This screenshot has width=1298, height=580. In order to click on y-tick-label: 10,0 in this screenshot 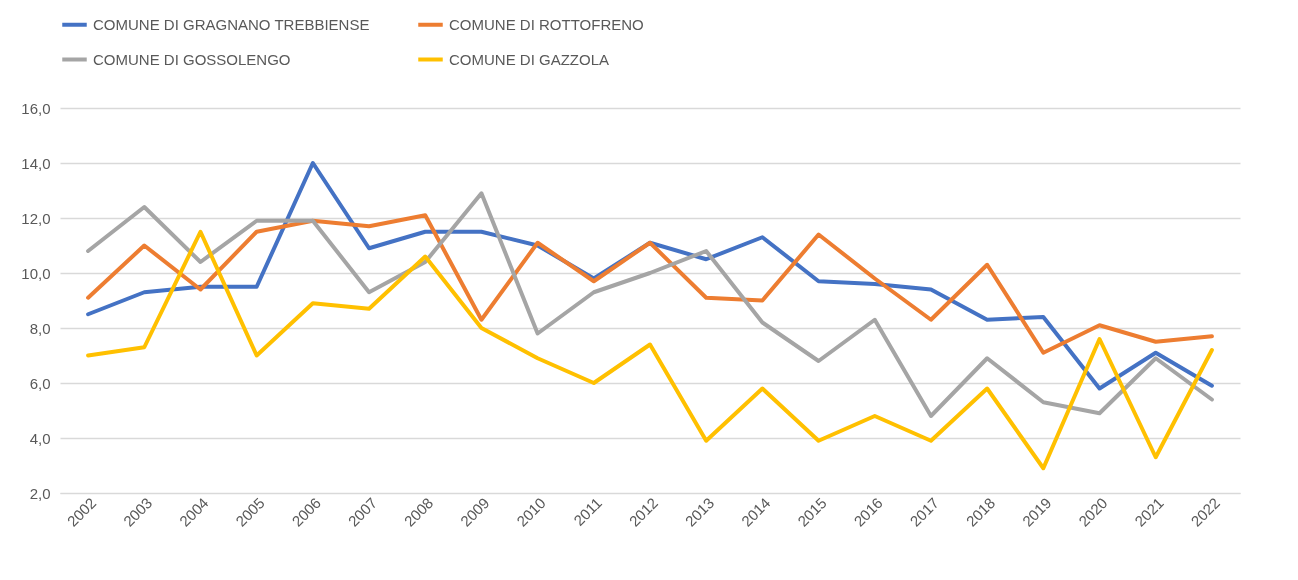, I will do `click(36, 273)`.